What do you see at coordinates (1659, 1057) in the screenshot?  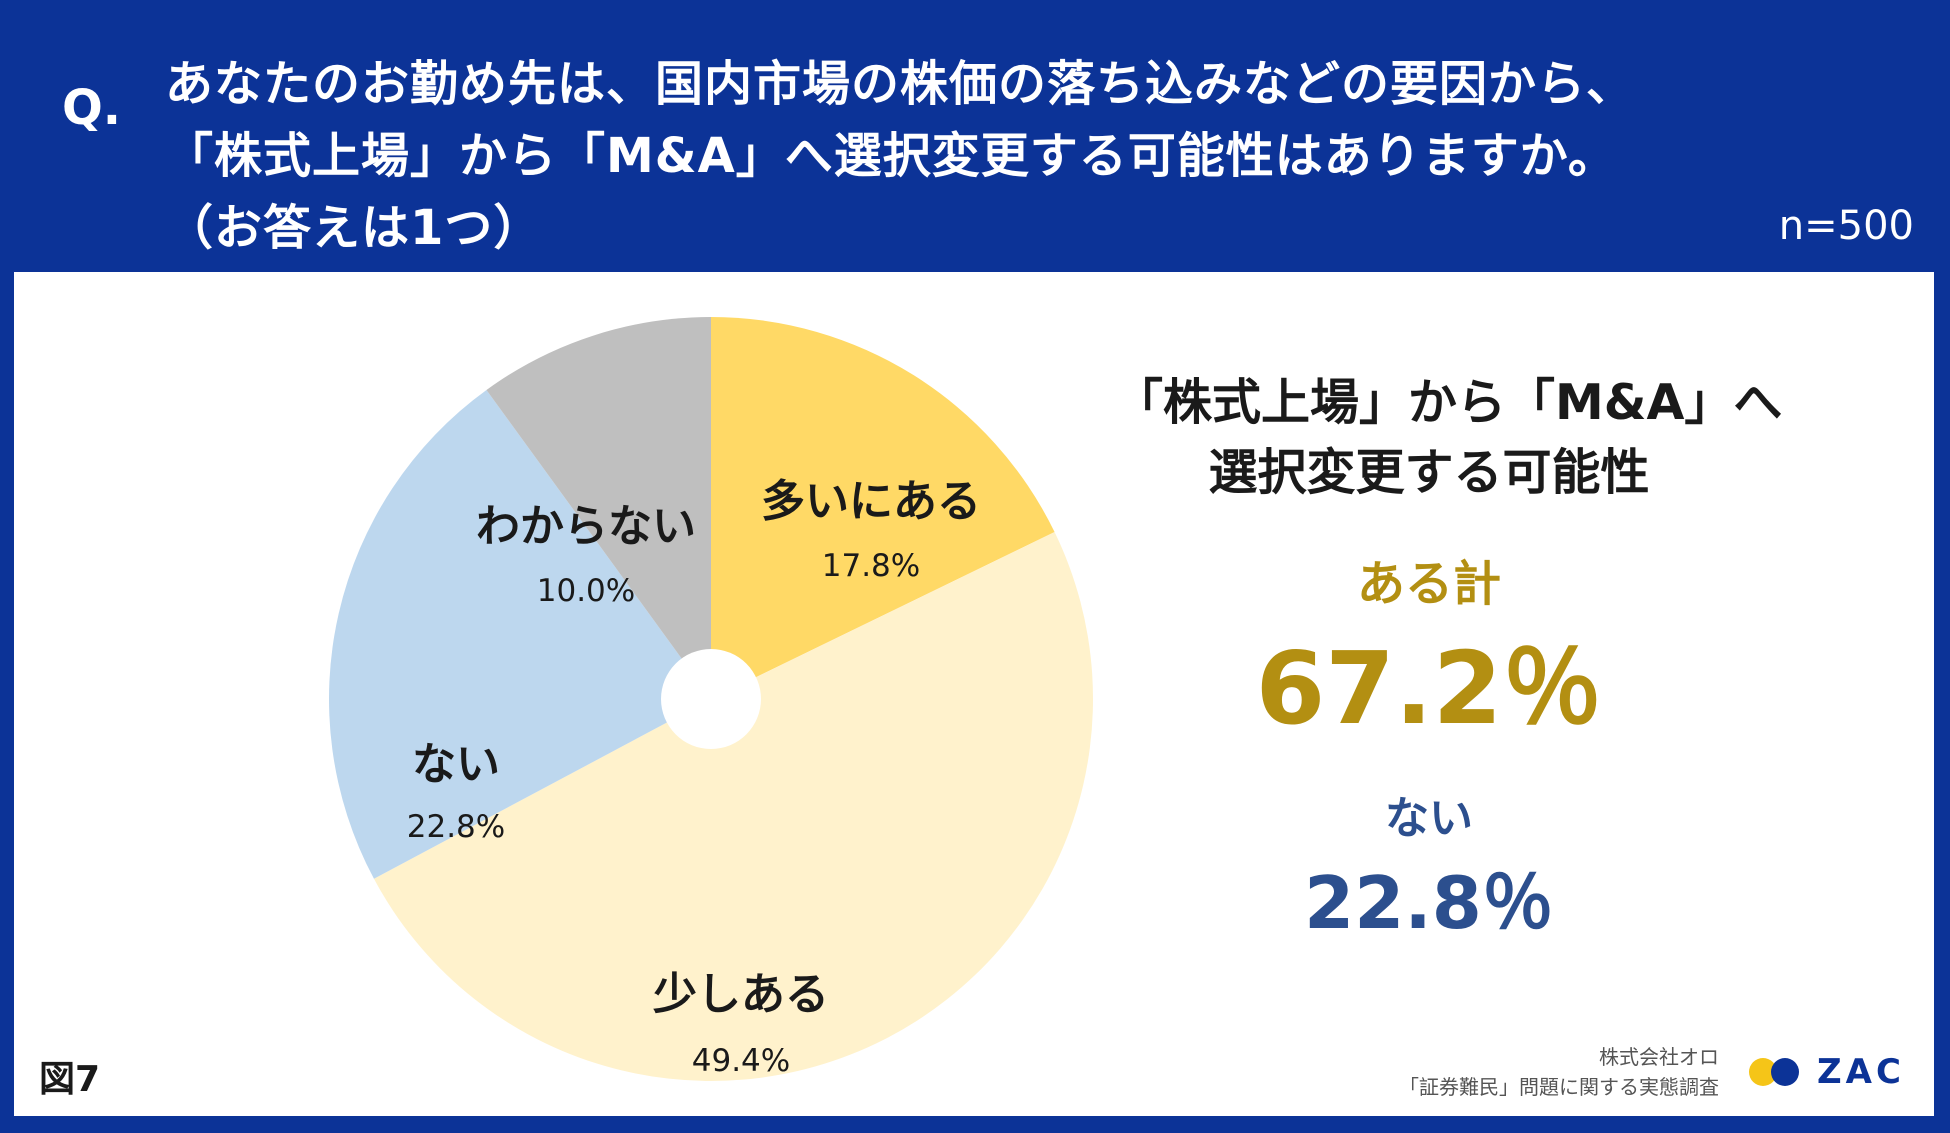 I see `credit-company: 株式会社オロ` at bounding box center [1659, 1057].